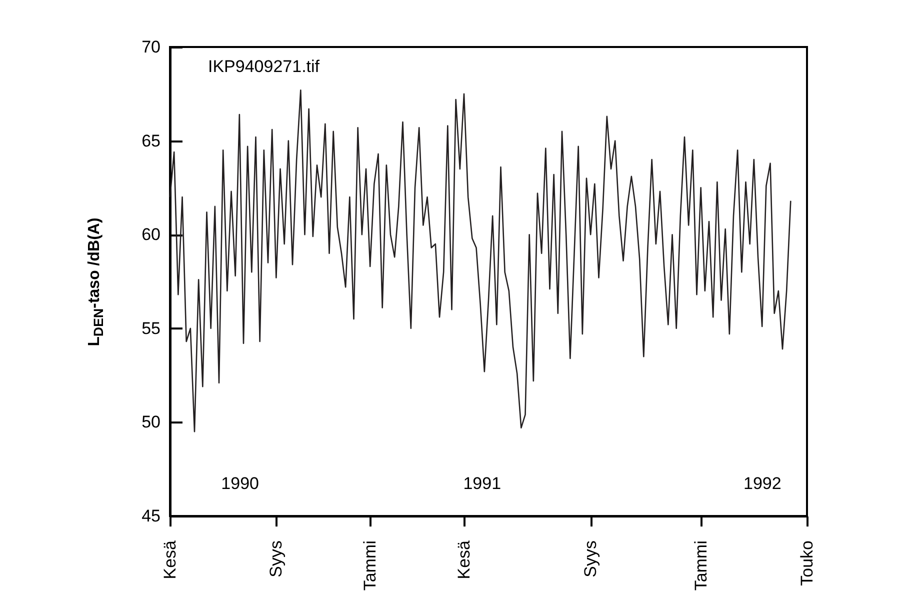  I want to click on annotation: IKP9409271.tif, so click(264, 66).